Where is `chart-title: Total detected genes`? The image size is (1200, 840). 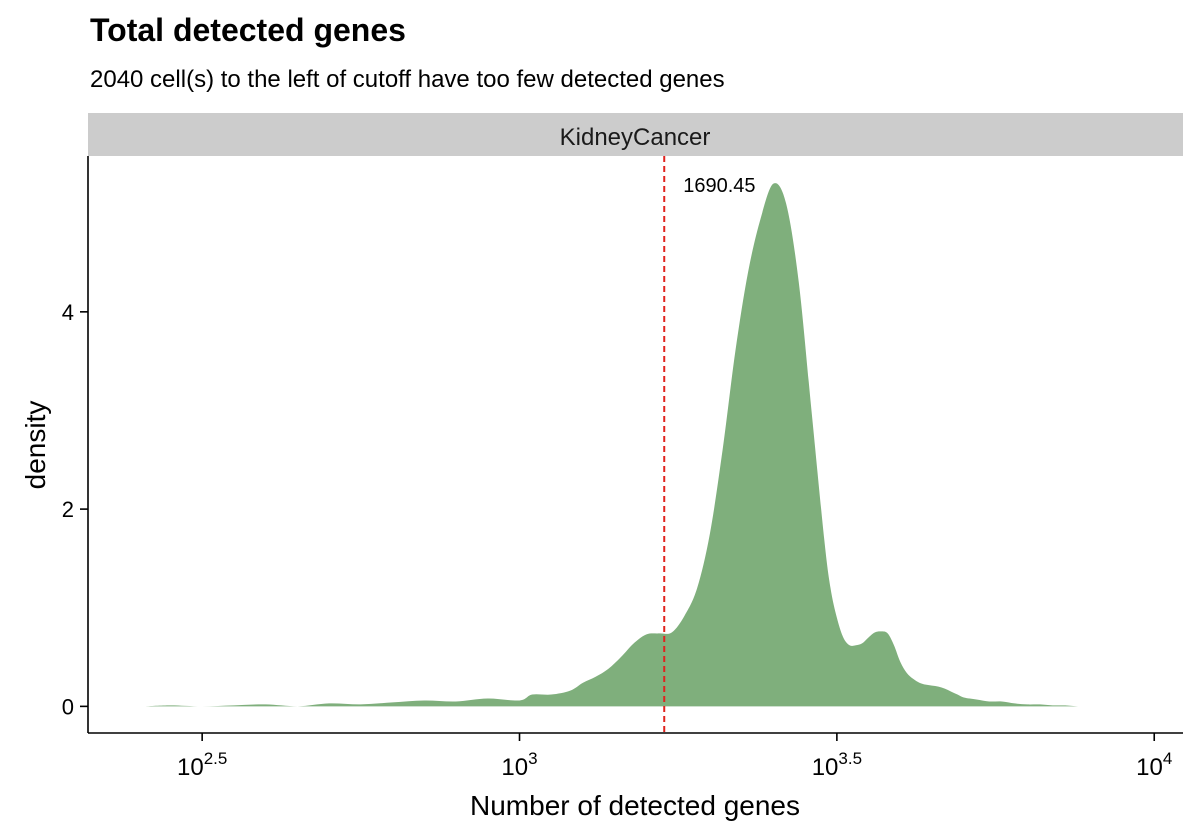
chart-title: Total detected genes is located at coordinates (248, 30).